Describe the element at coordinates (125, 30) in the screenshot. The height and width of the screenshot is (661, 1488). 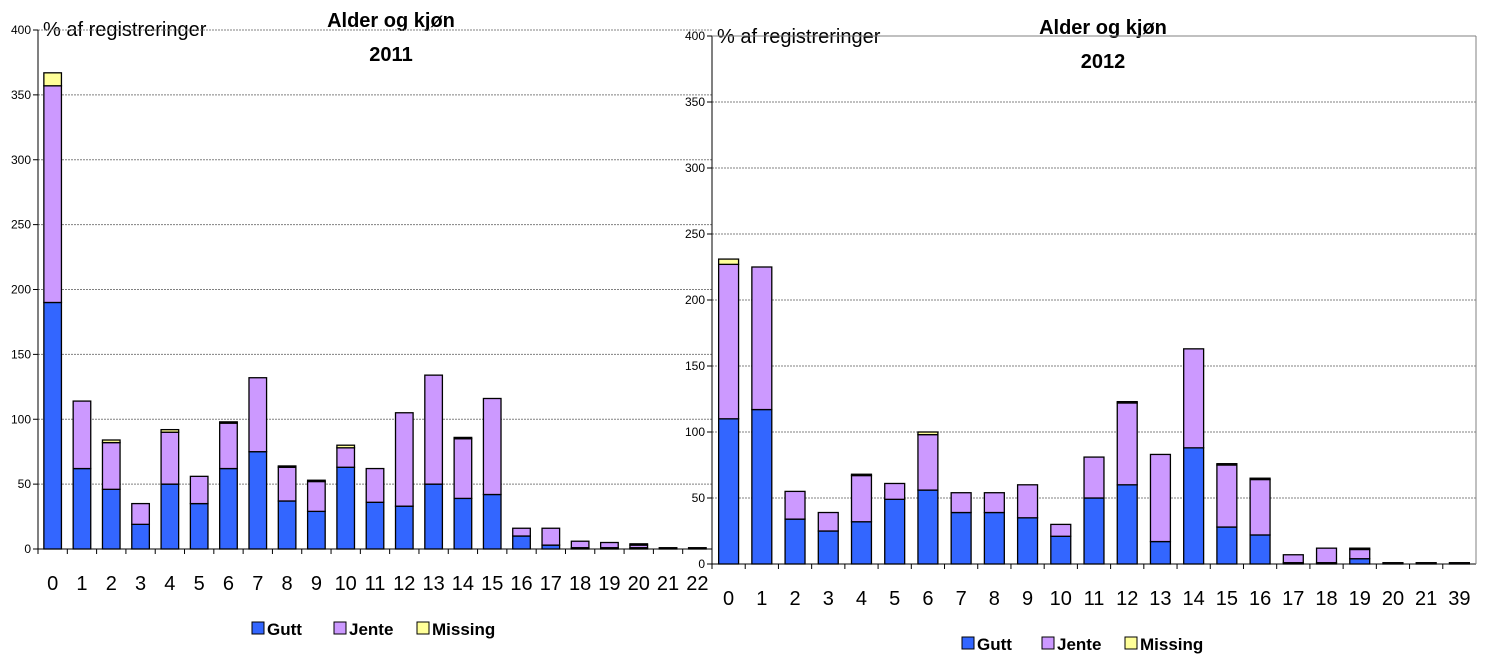
I see `chart1-ylabel: % af registreringer` at that location.